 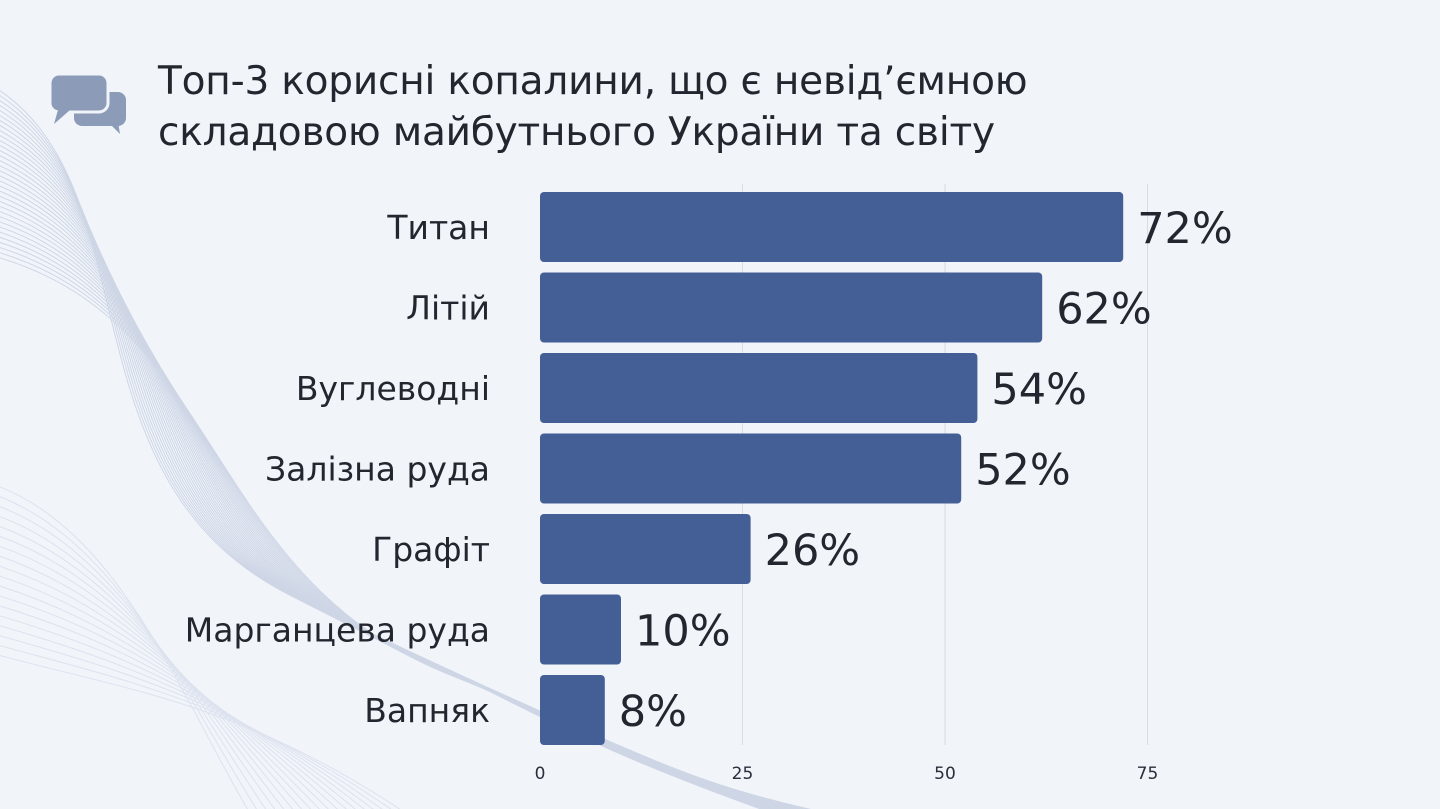 I want to click on data-label: 8%, so click(x=653, y=712).